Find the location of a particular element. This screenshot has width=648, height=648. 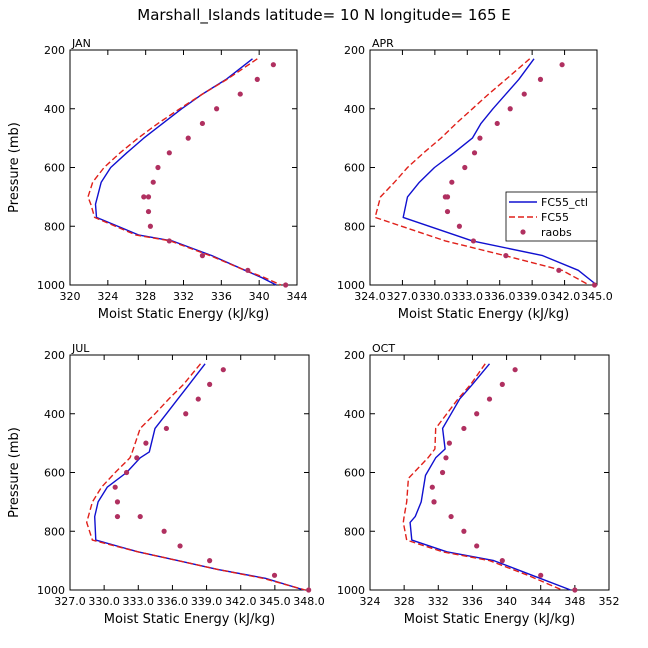

panel-jul-series-raobs is located at coordinates (212, 480).